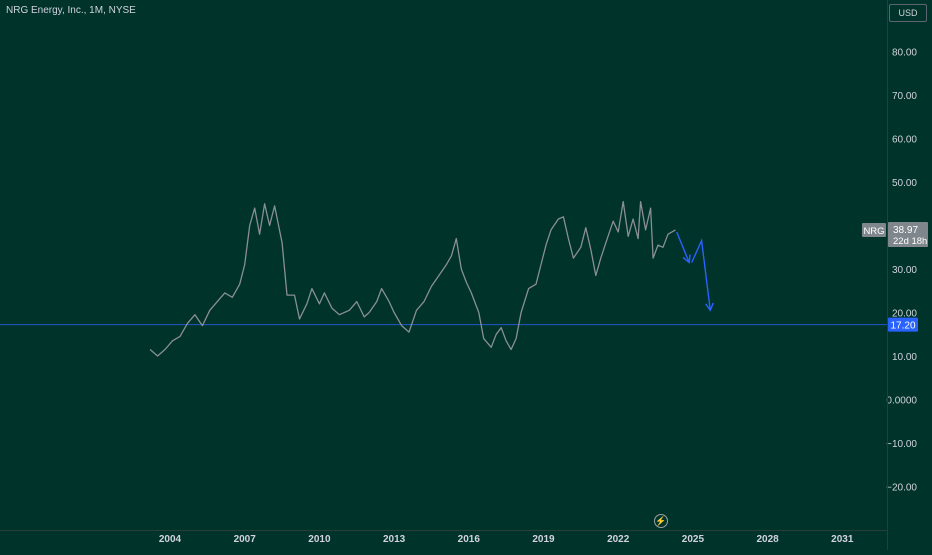 The width and height of the screenshot is (932, 555). I want to click on x-tick-label: 2013, so click(394, 539).